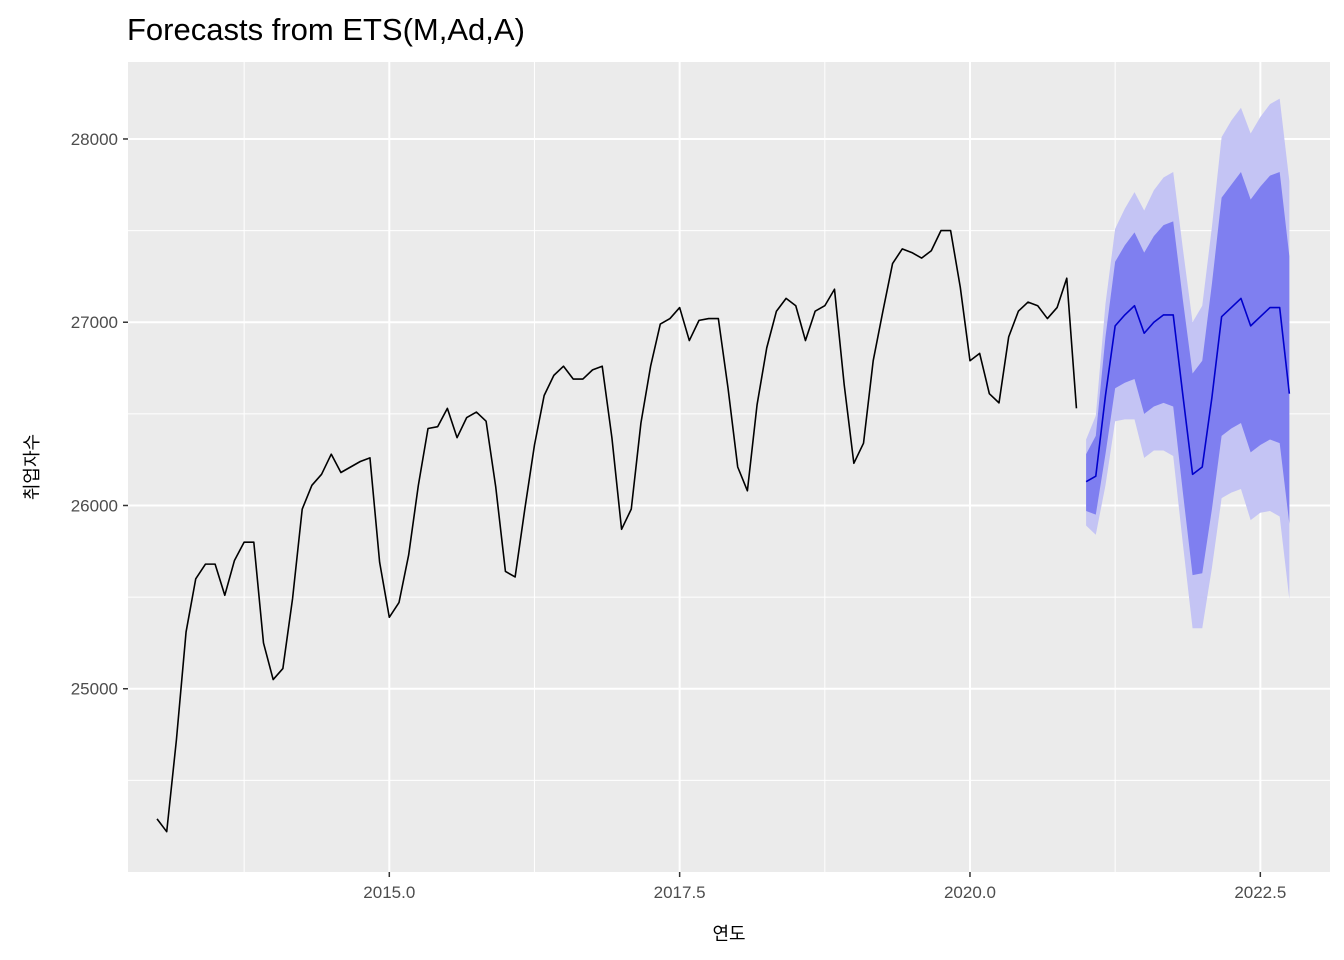 This screenshot has width=1344, height=960. What do you see at coordinates (970, 892) in the screenshot?
I see `x-tick-label: 2020.0` at bounding box center [970, 892].